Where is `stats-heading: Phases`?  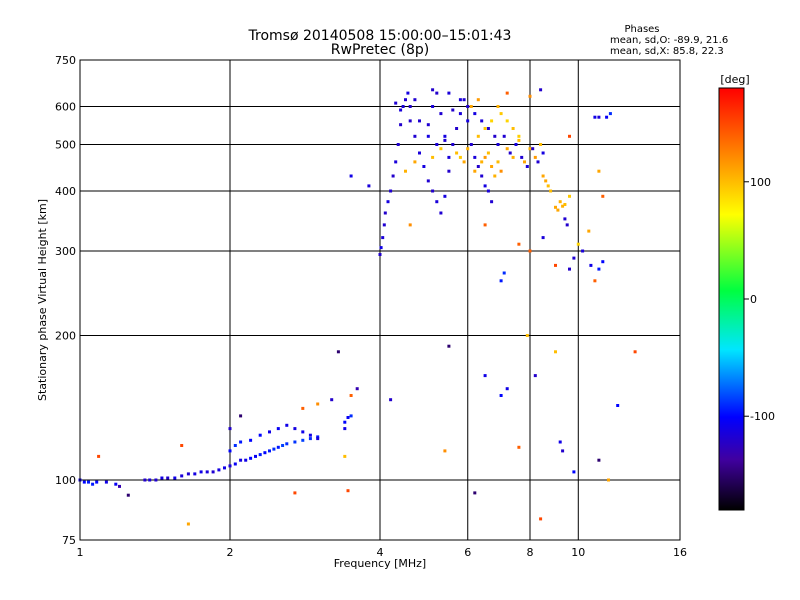 stats-heading: Phases is located at coordinates (641, 29).